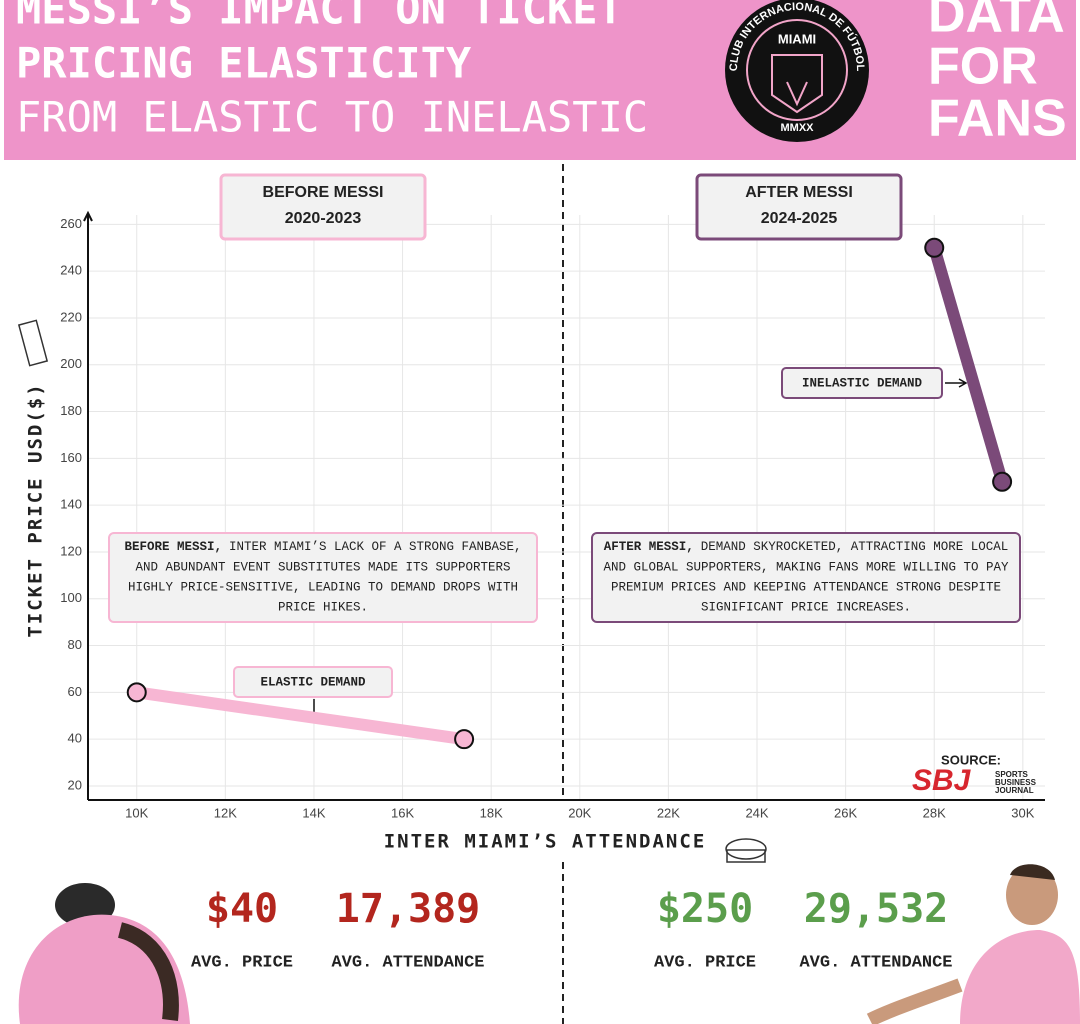 The height and width of the screenshot is (1024, 1080). I want to click on x-tick-label: 24K, so click(756, 812).